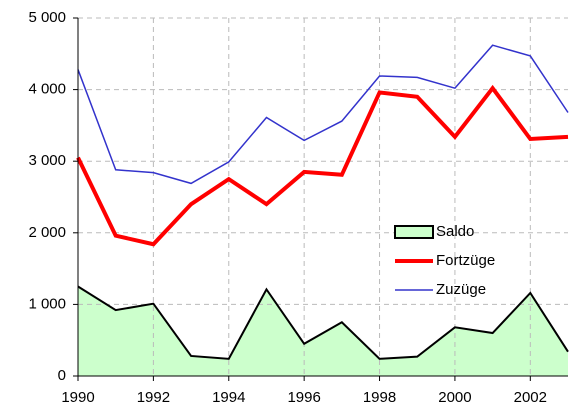  Describe the element at coordinates (47, 89) in the screenshot. I see `y-tick-label: 4 000` at that location.